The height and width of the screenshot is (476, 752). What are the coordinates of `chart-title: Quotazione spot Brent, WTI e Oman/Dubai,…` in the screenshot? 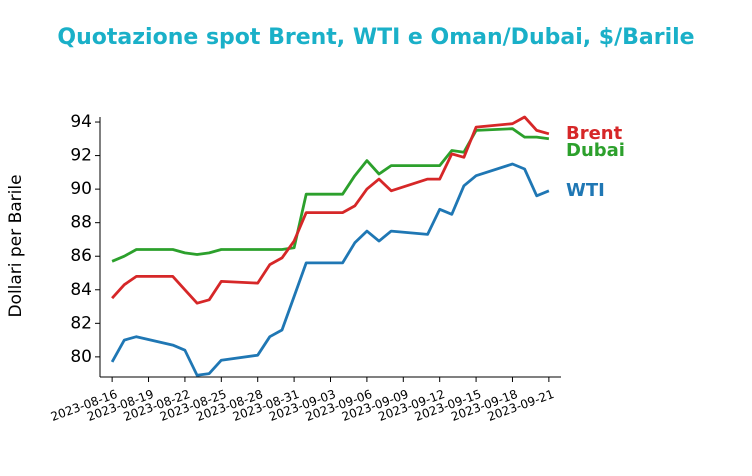 It's located at (375, 37).